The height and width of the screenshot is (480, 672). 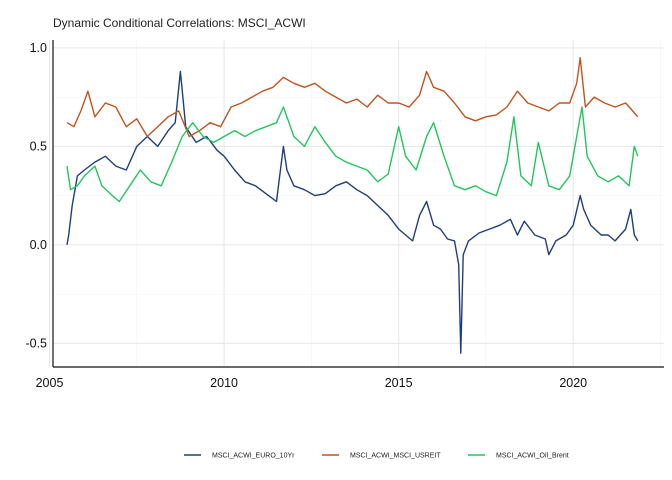 I want to click on legend-label: MSCI_ACWI_Oil_Brent, so click(x=532, y=456).